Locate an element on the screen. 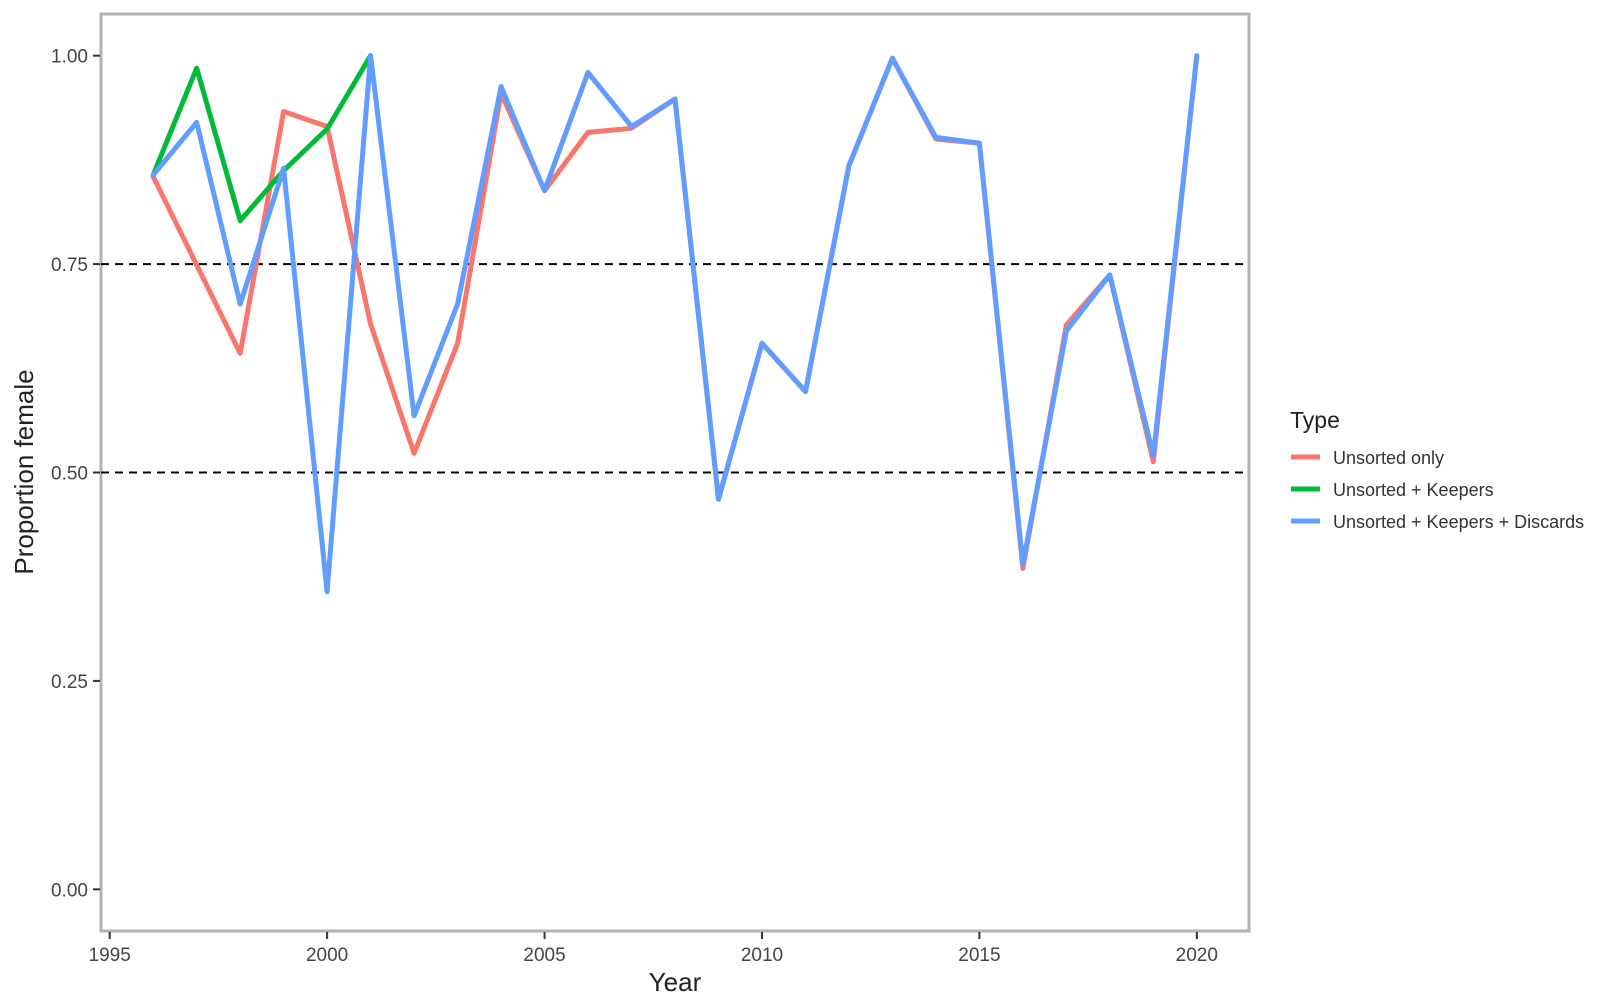 This screenshot has height=1006, width=1620. x-tick-label: 1995 is located at coordinates (110, 955).